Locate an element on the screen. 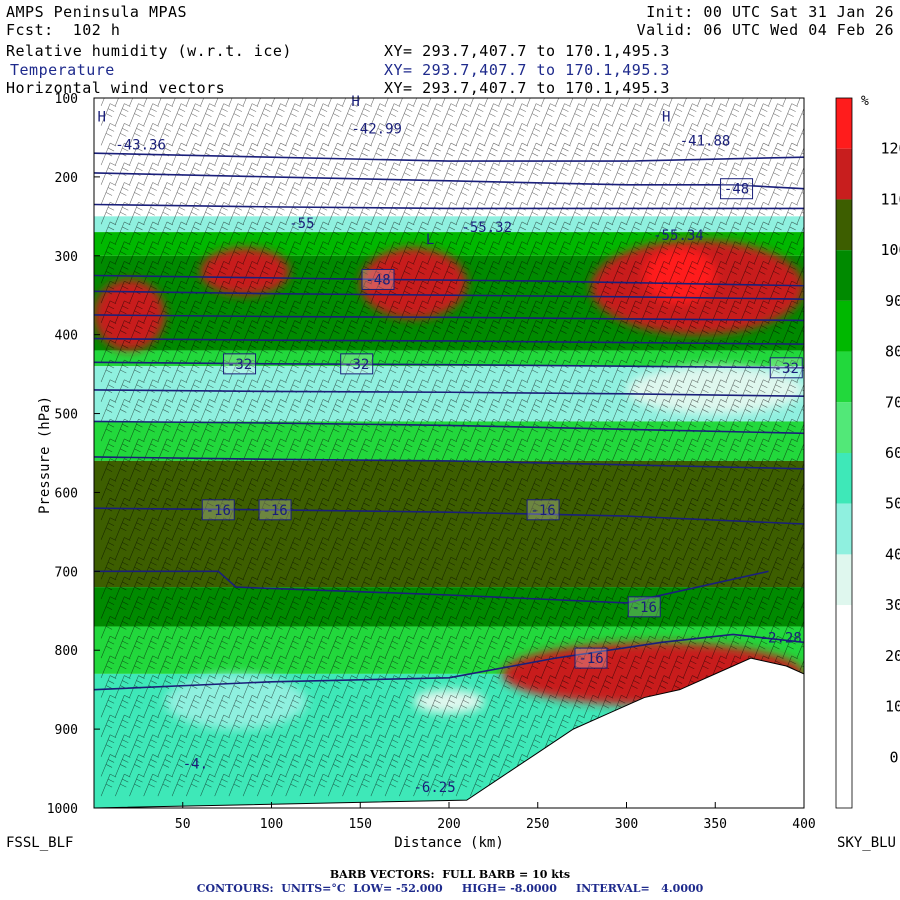 This screenshot has width=900, height=900. colorbar-swatch is located at coordinates (844, 275).